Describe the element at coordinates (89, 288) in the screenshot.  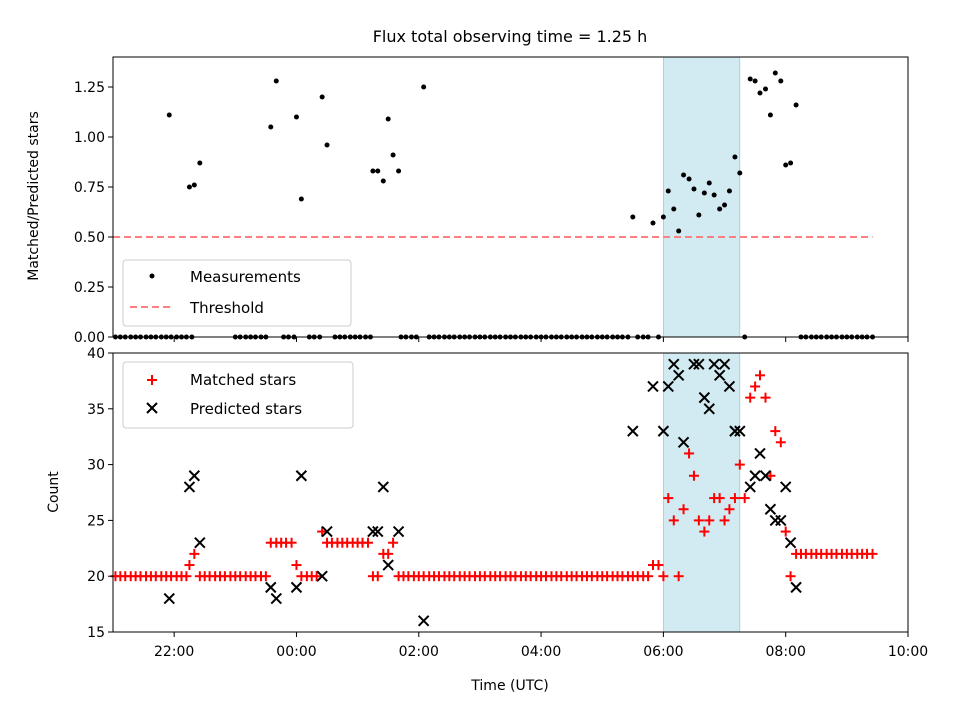
I see `top-y-tick-label: 0.25` at that location.